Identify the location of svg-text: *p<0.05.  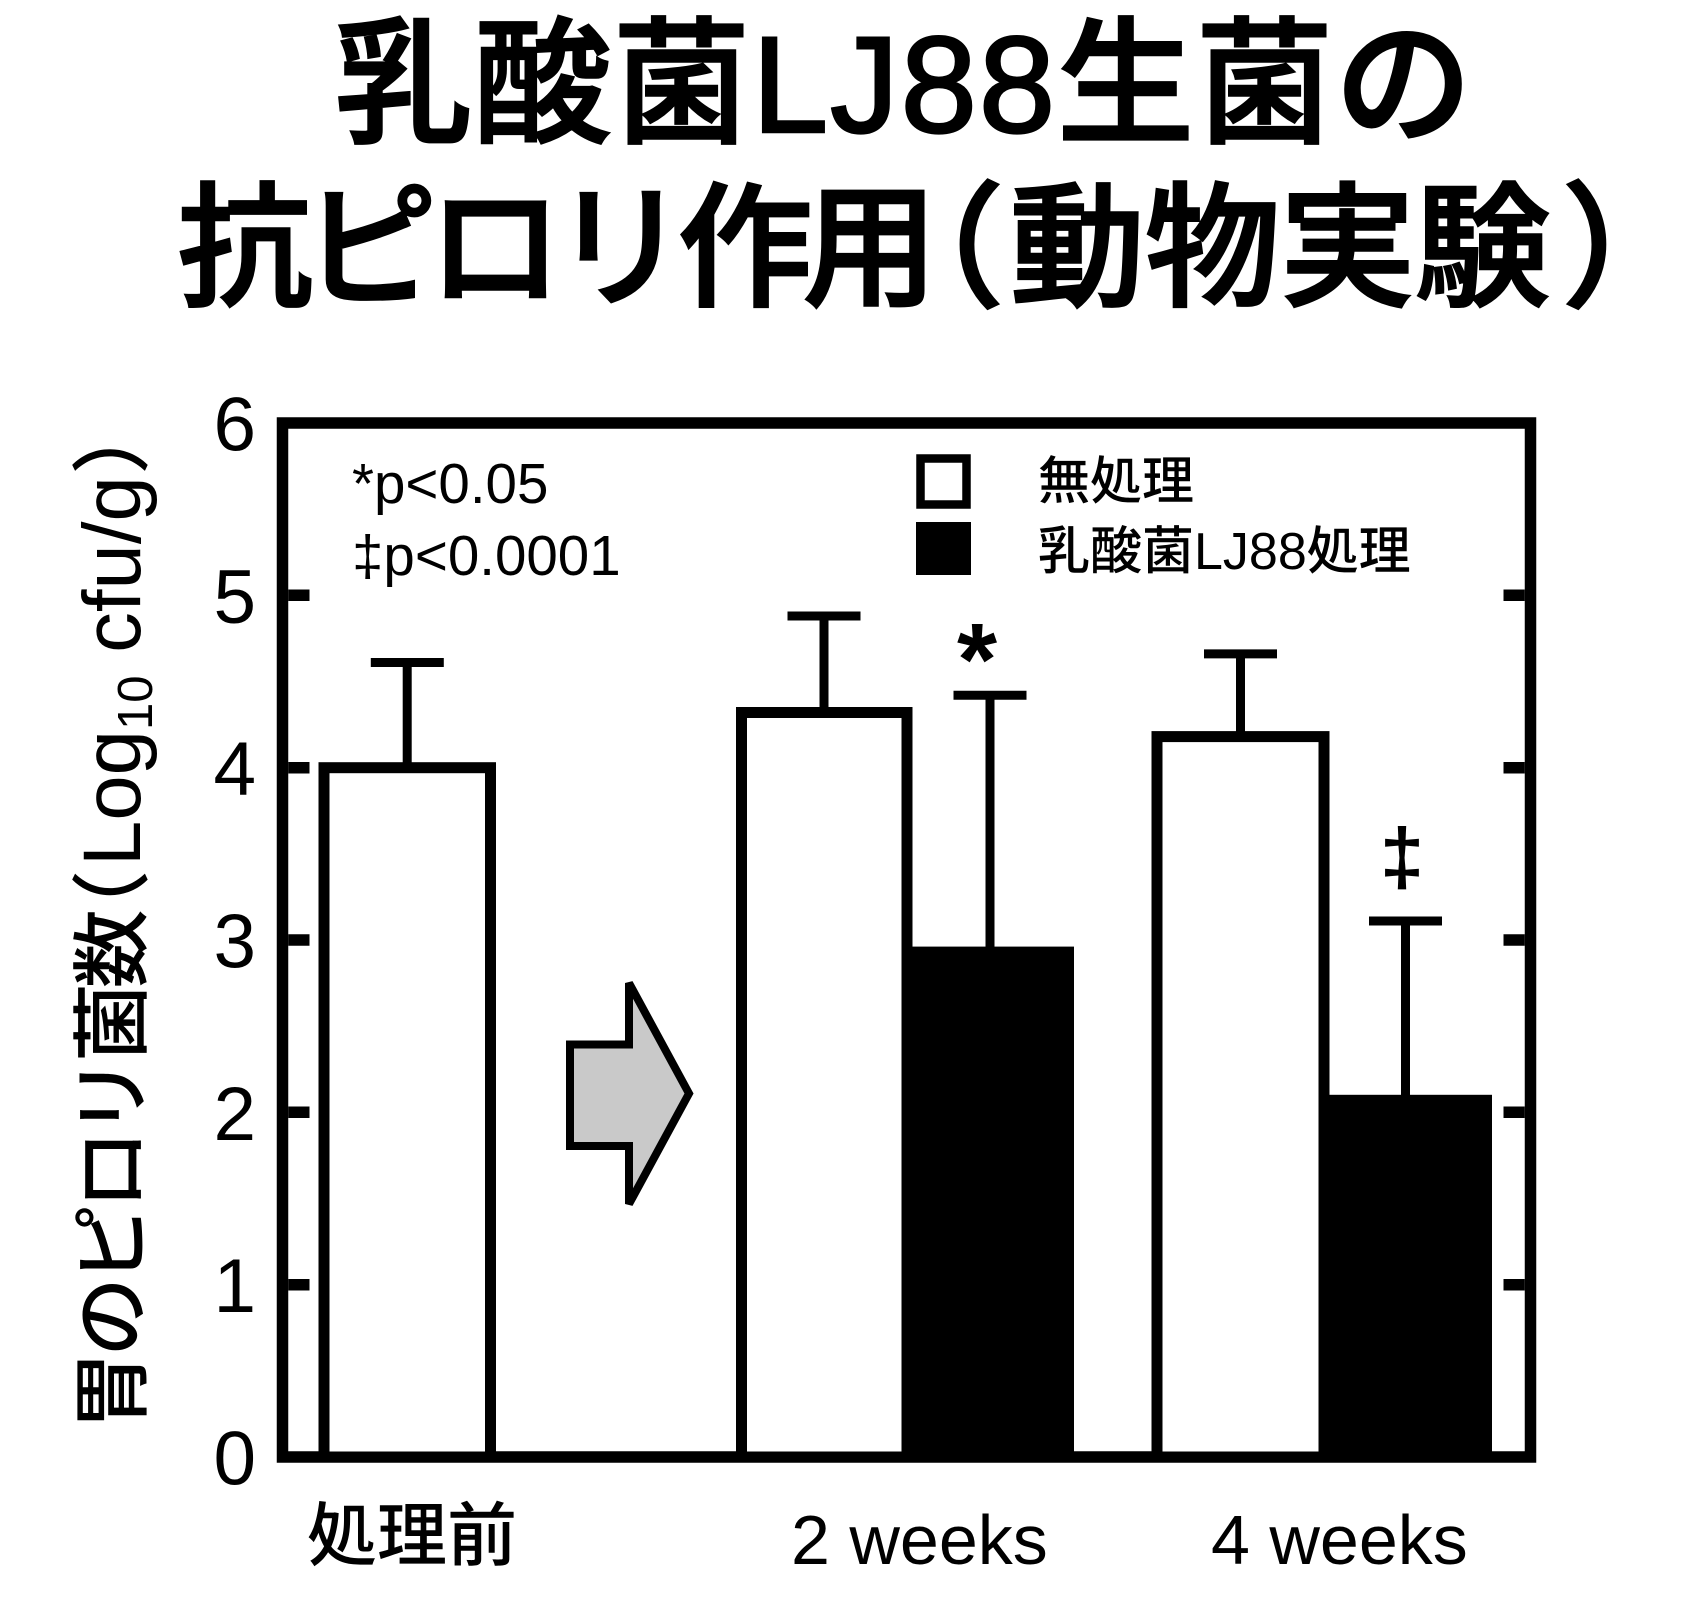
(450, 483).